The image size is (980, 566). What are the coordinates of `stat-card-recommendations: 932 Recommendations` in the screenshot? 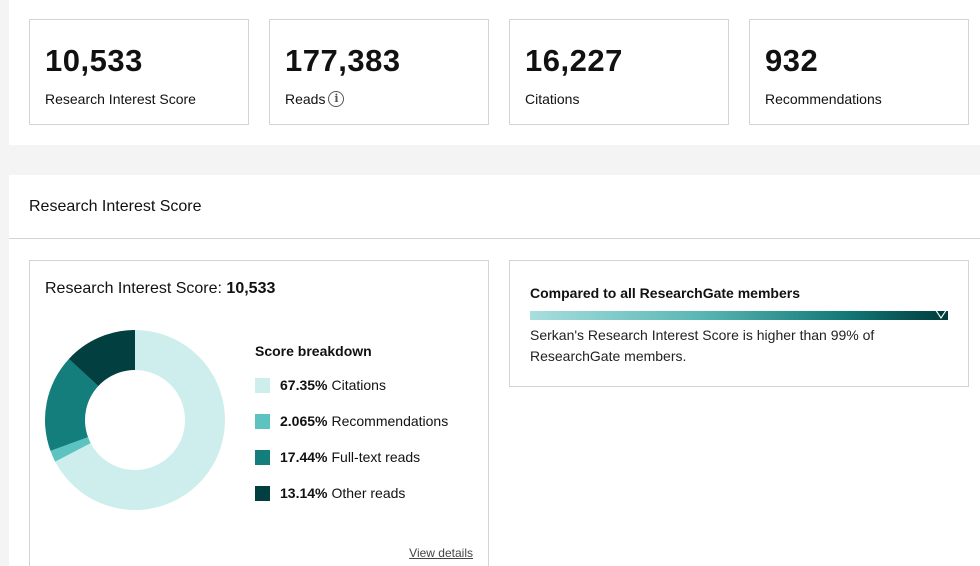 It's located at (859, 72).